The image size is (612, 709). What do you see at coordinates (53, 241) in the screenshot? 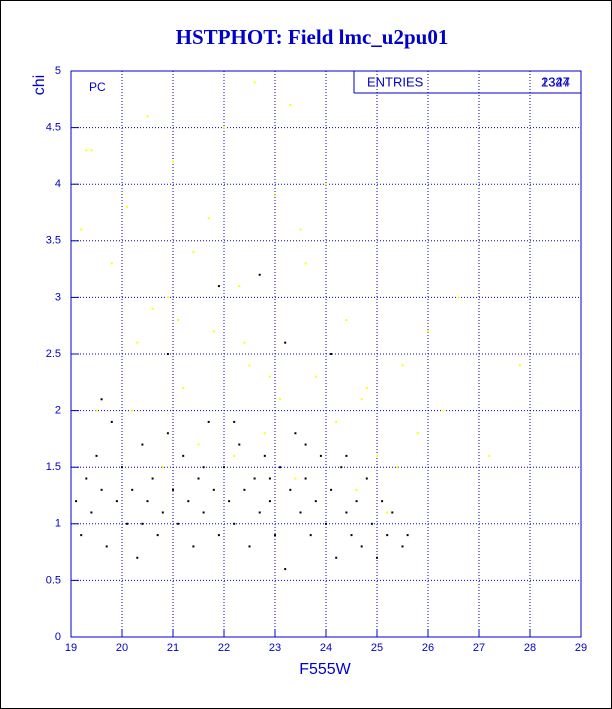
I see `y-tick-label: 3.5` at bounding box center [53, 241].